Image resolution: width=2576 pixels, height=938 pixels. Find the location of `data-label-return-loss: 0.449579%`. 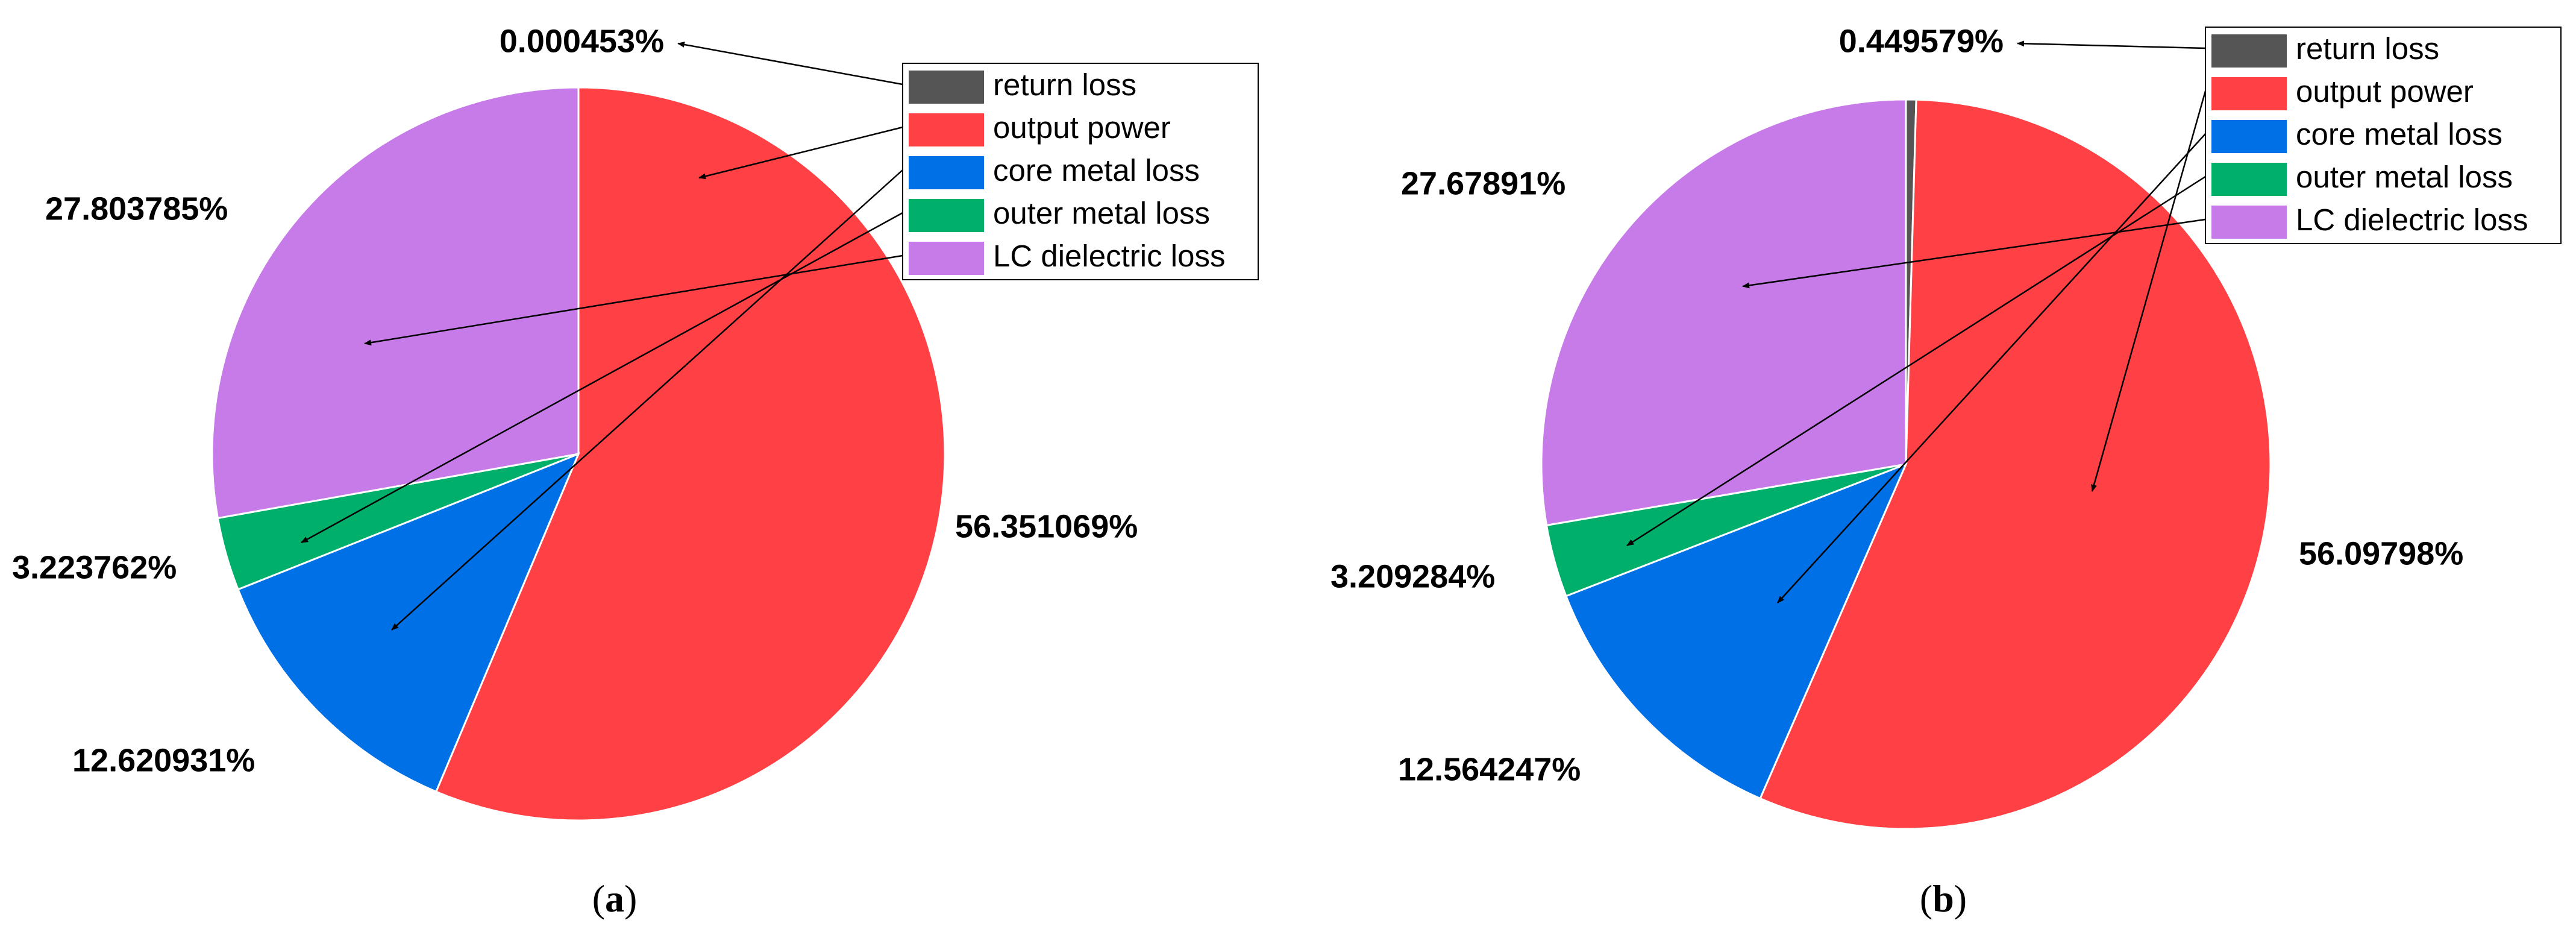

data-label-return-loss: 0.449579% is located at coordinates (1921, 41).